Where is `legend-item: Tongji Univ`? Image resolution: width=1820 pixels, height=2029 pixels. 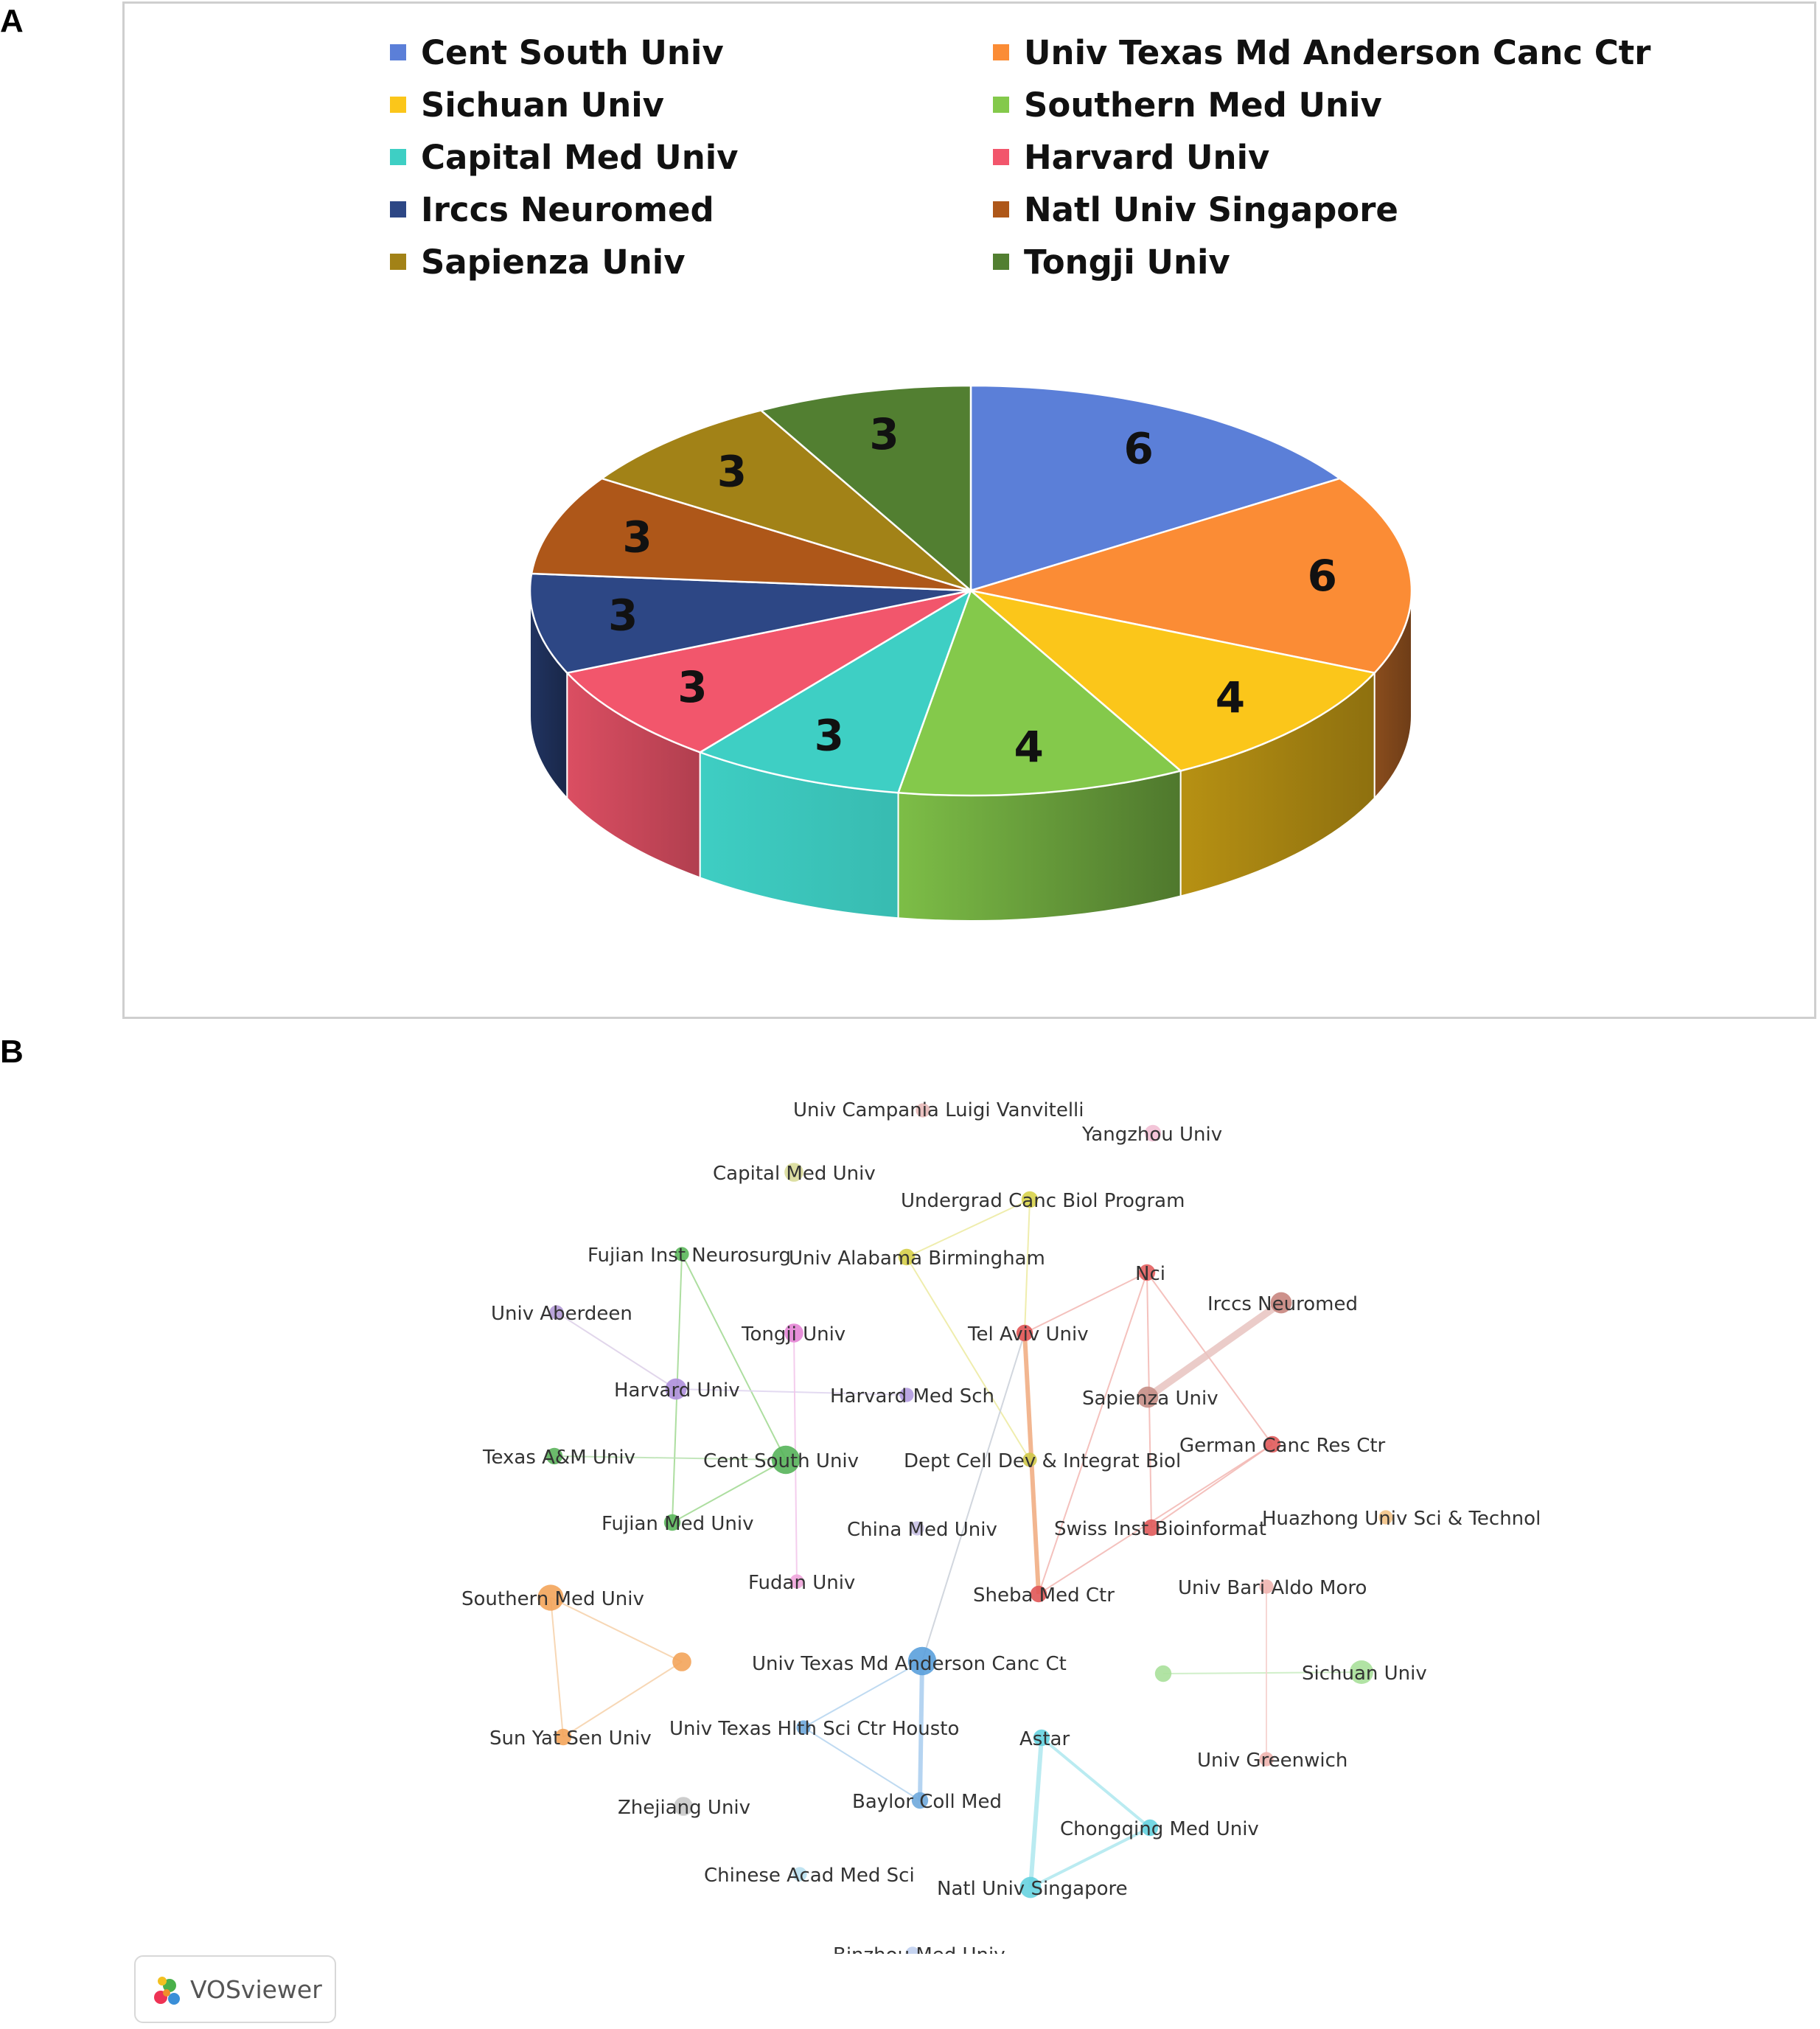 legend-item: Tongji Univ is located at coordinates (1112, 262).